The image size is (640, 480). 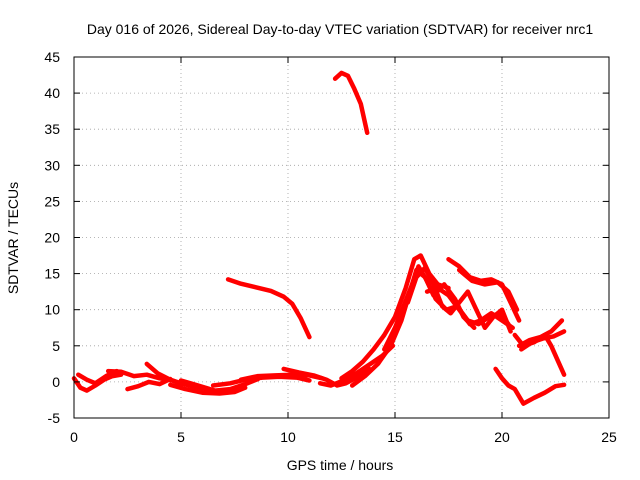 What do you see at coordinates (502, 437) in the screenshot?
I see `x-tick-label: 20` at bounding box center [502, 437].